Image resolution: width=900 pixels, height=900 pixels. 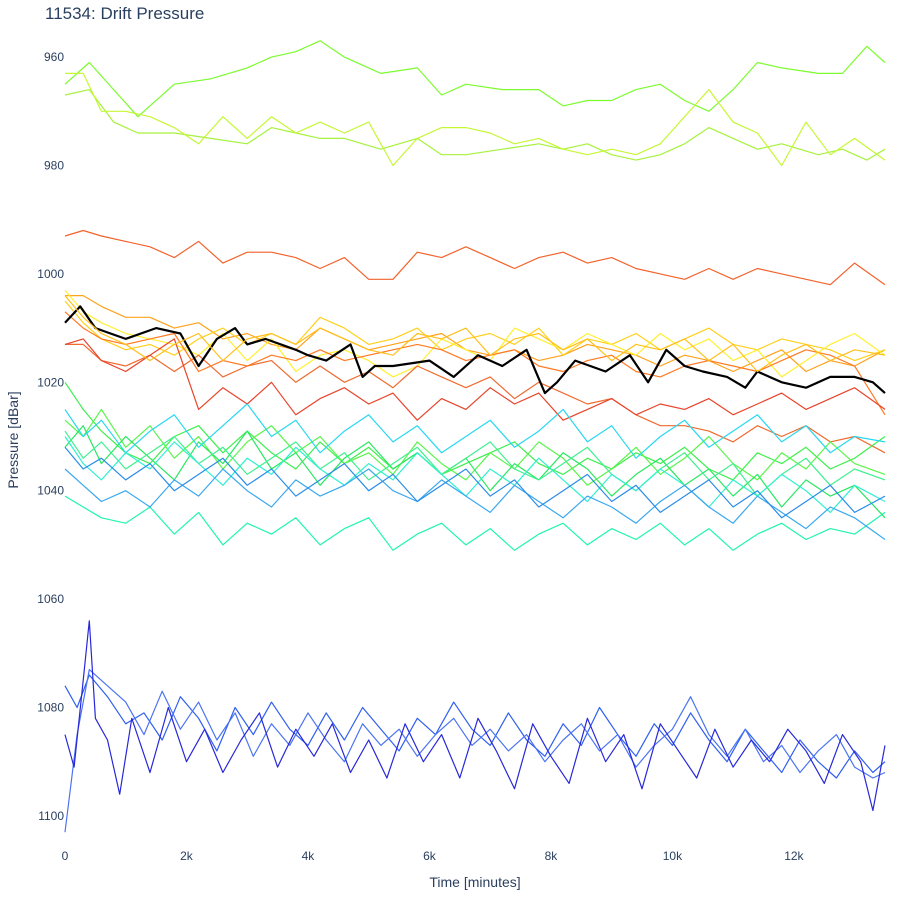 I want to click on x-tick-label: 2k, so click(x=187, y=856).